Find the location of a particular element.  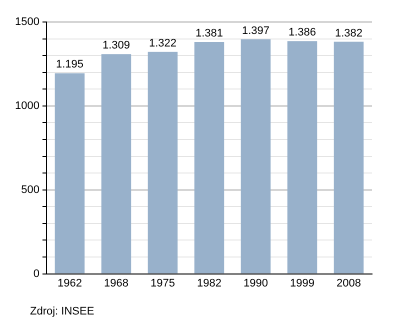

x-tick-label: 1999 is located at coordinates (302, 283).